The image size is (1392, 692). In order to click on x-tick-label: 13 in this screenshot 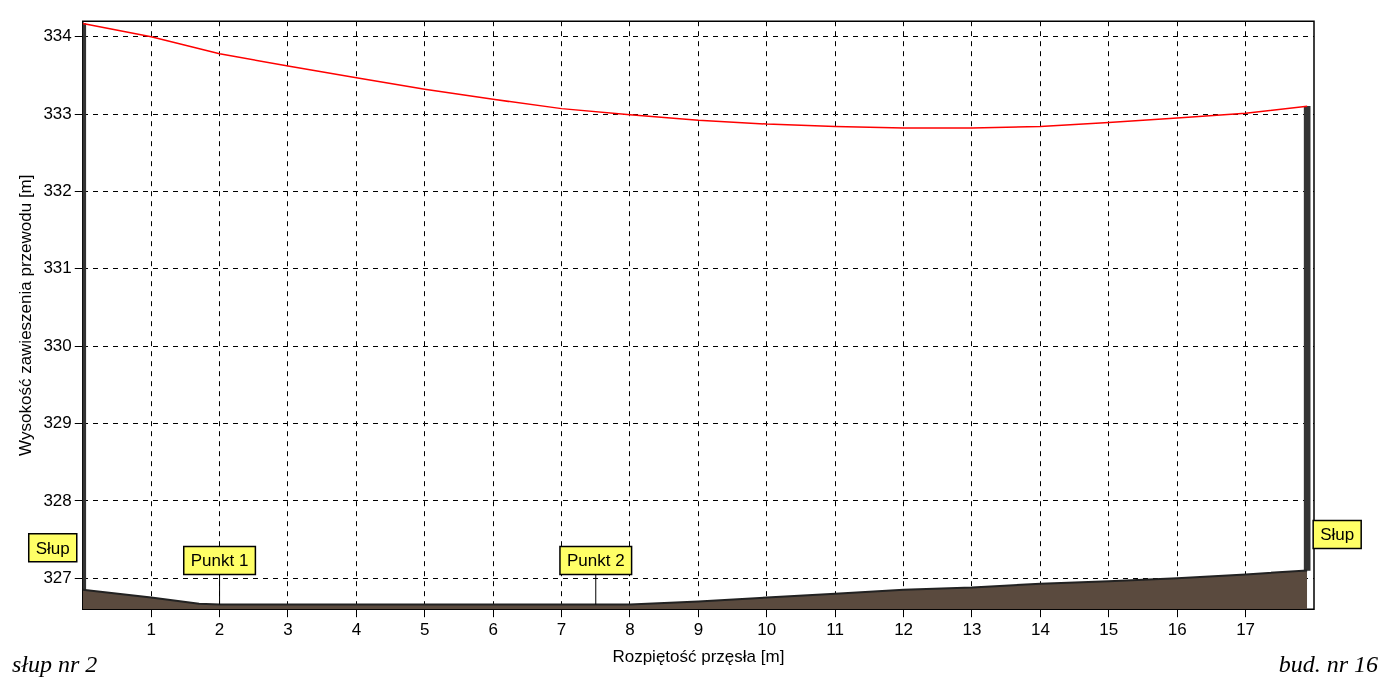, I will do `click(972, 630)`.